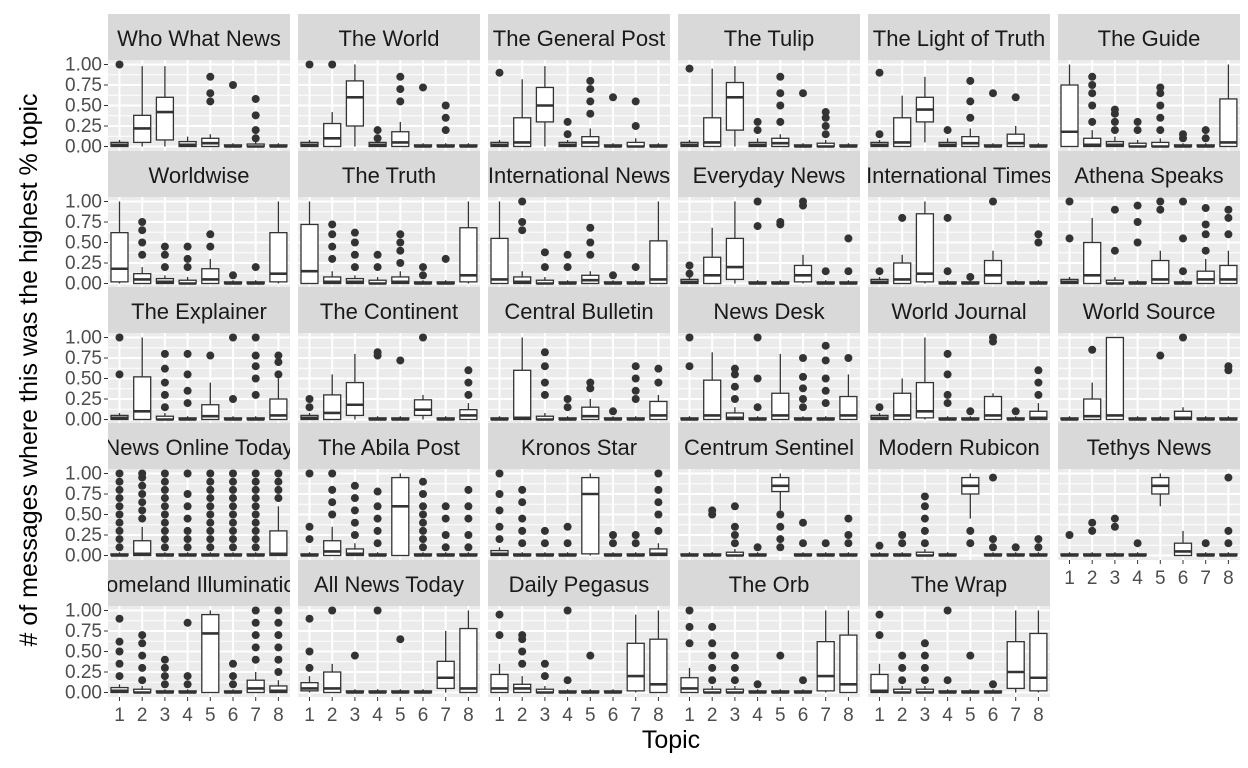 This screenshot has width=1248, height=768. I want to click on x-tick-label: 4, so click(1137, 578).